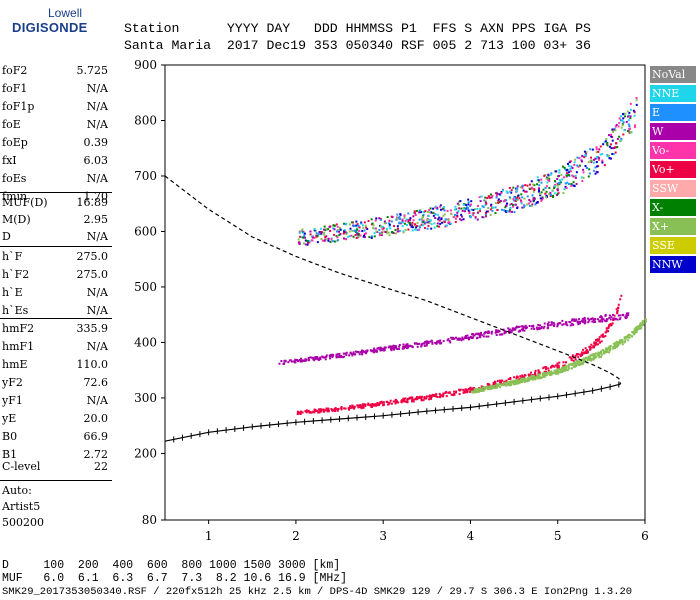 This screenshot has height=600, width=700. Describe the element at coordinates (96, 454) in the screenshot. I see `param-value: 2.72` at that location.